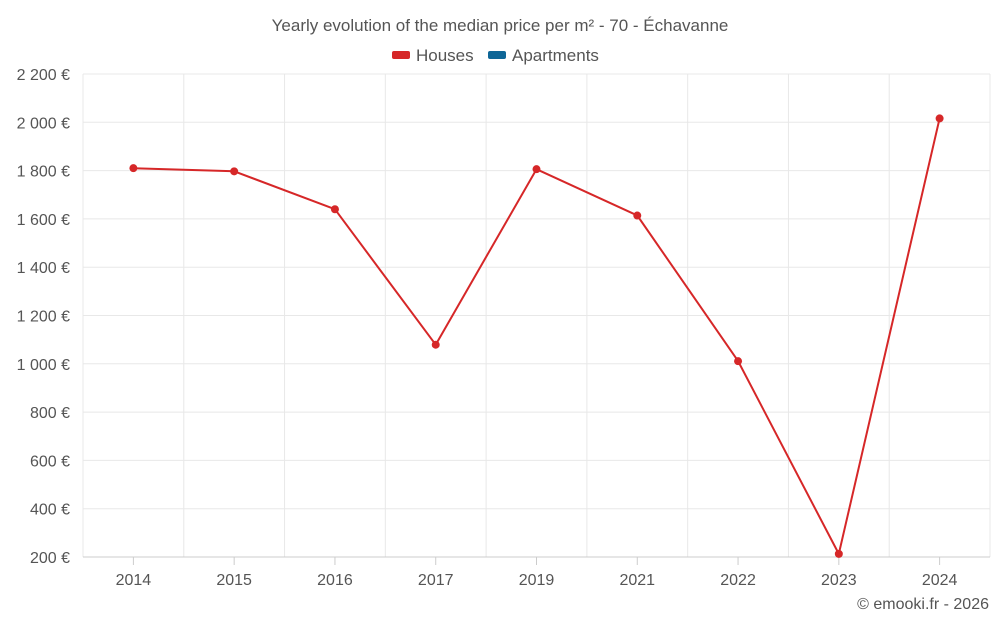 This screenshot has width=1000, height=625. I want to click on legend-swatch-houses, so click(401, 55).